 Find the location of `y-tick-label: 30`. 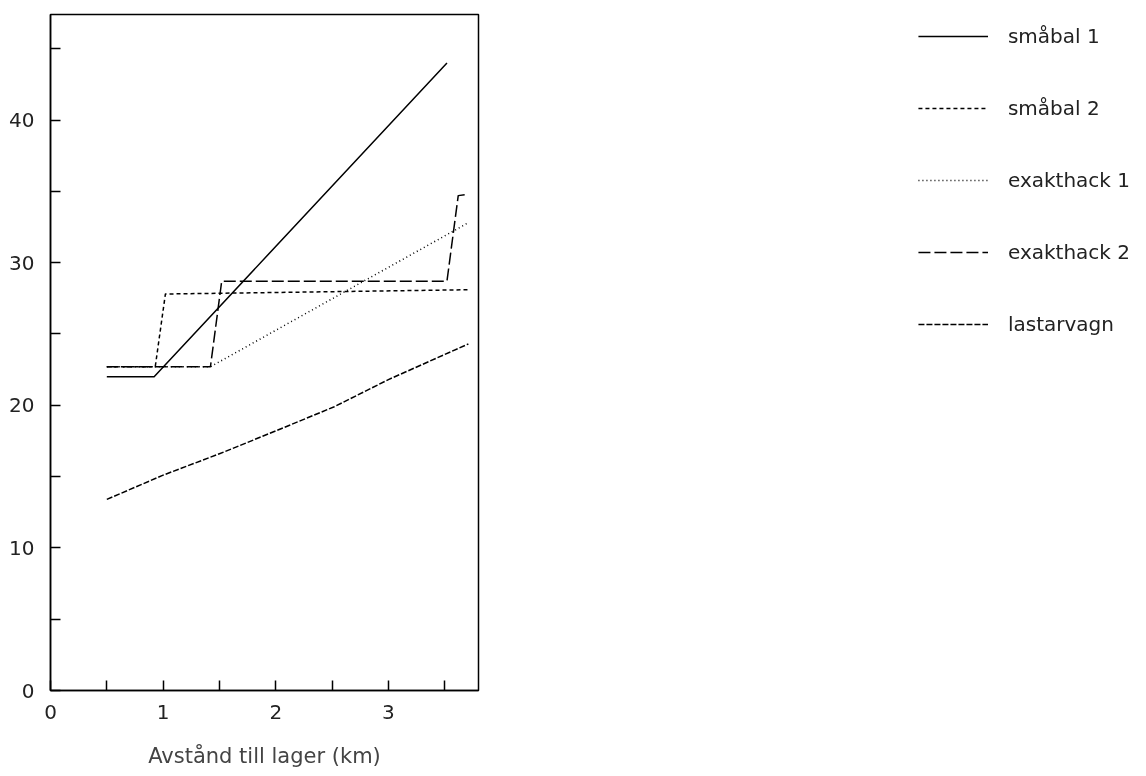

y-tick-label: 30 is located at coordinates (22, 262).